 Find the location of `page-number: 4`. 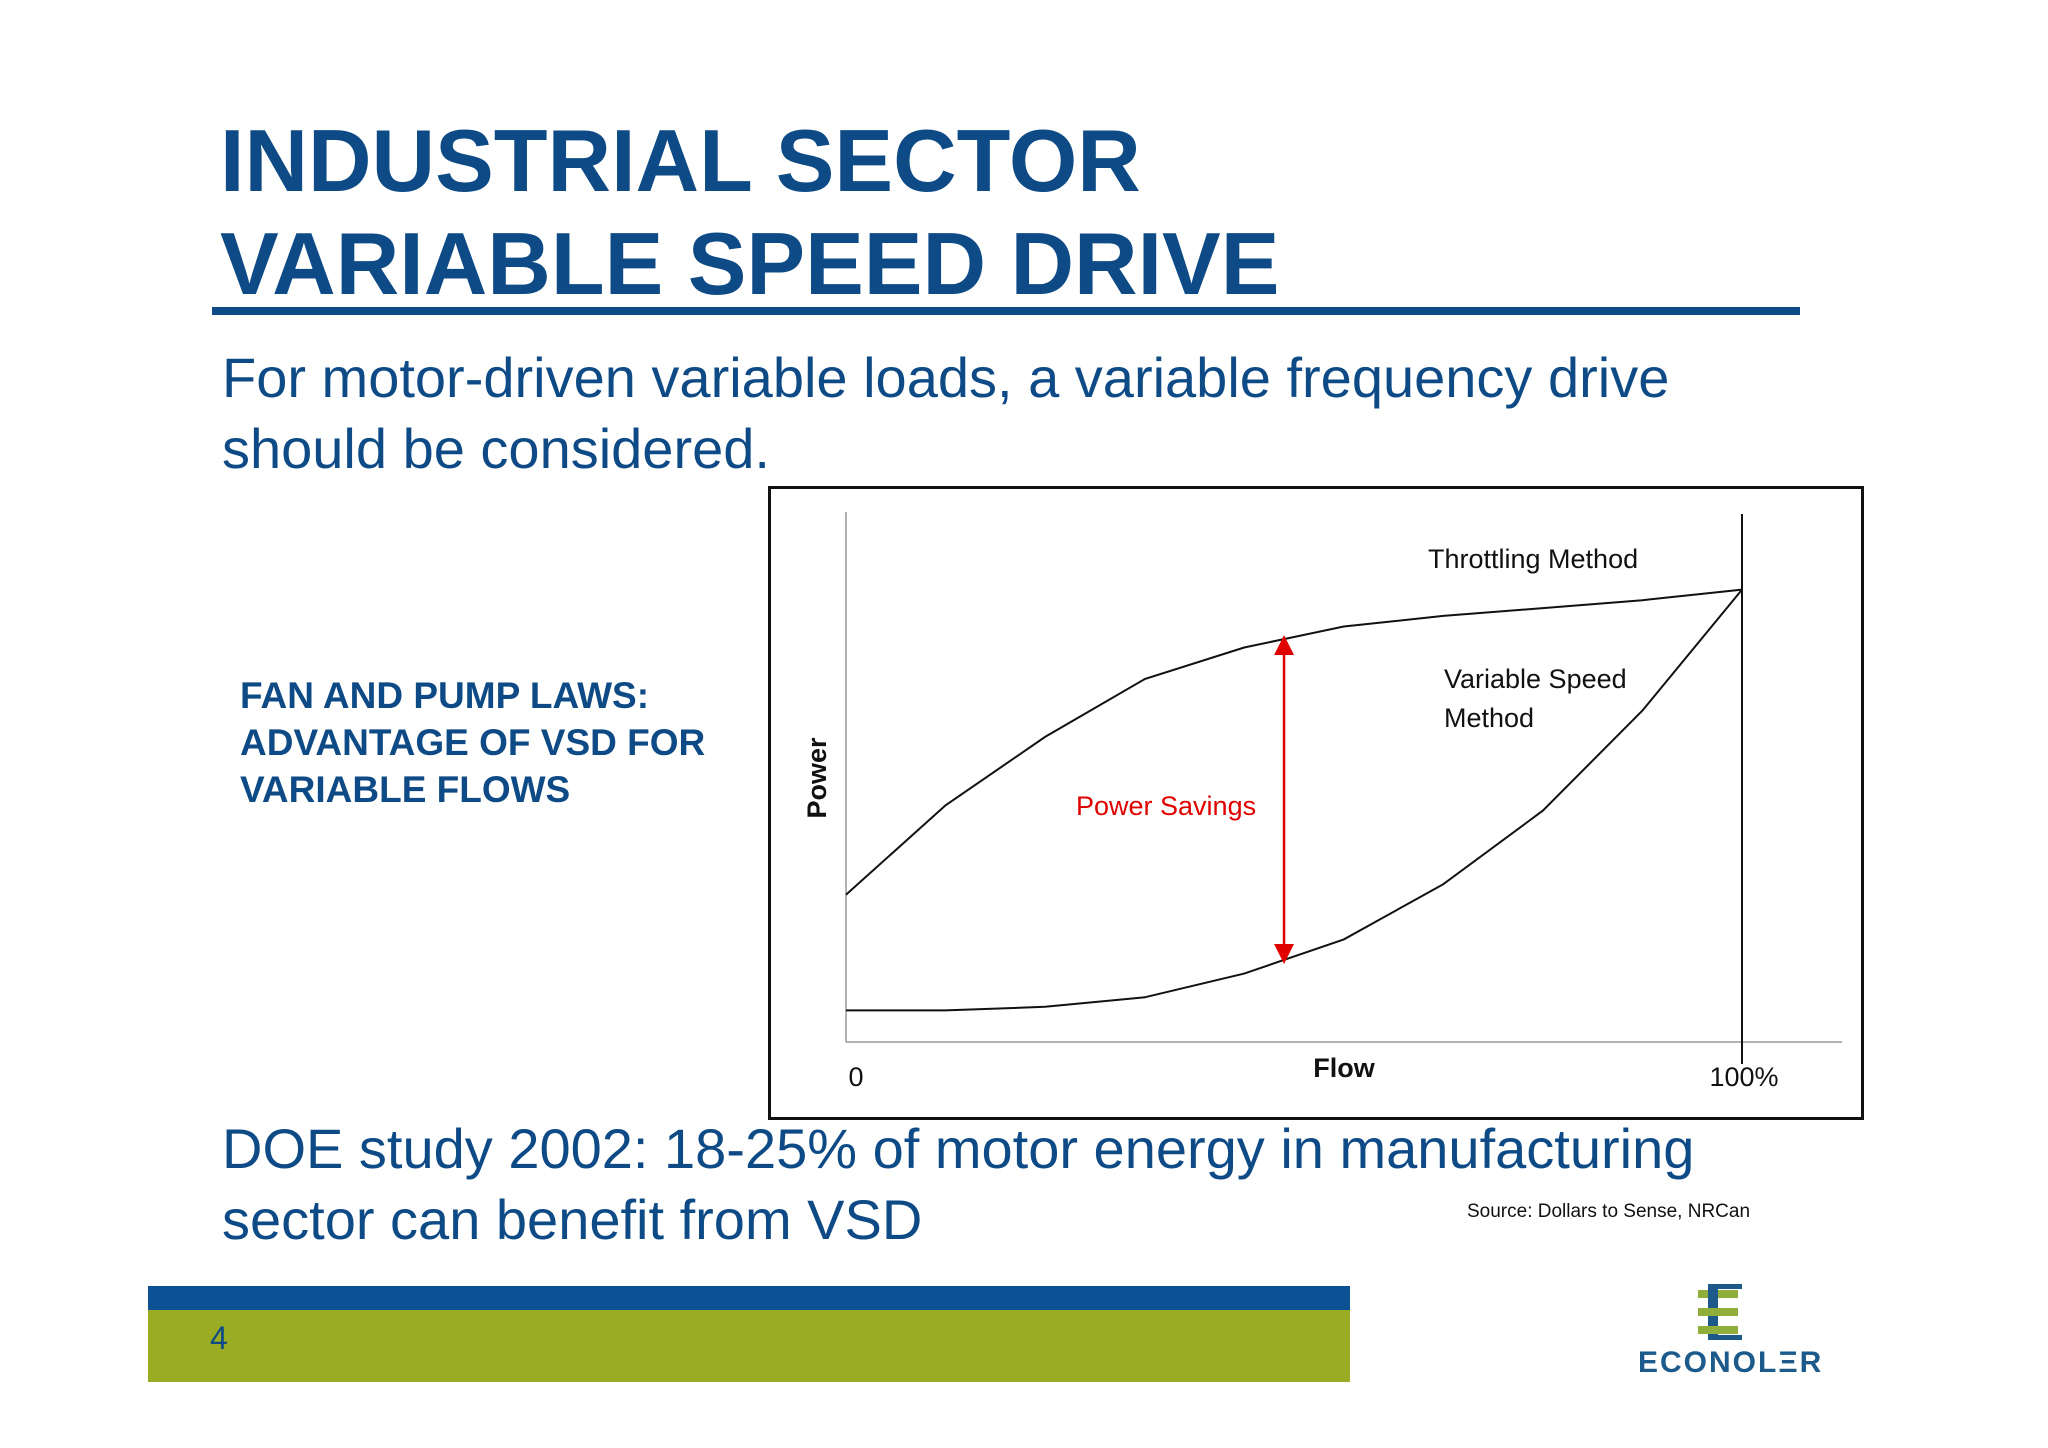

page-number: 4 is located at coordinates (219, 1338).